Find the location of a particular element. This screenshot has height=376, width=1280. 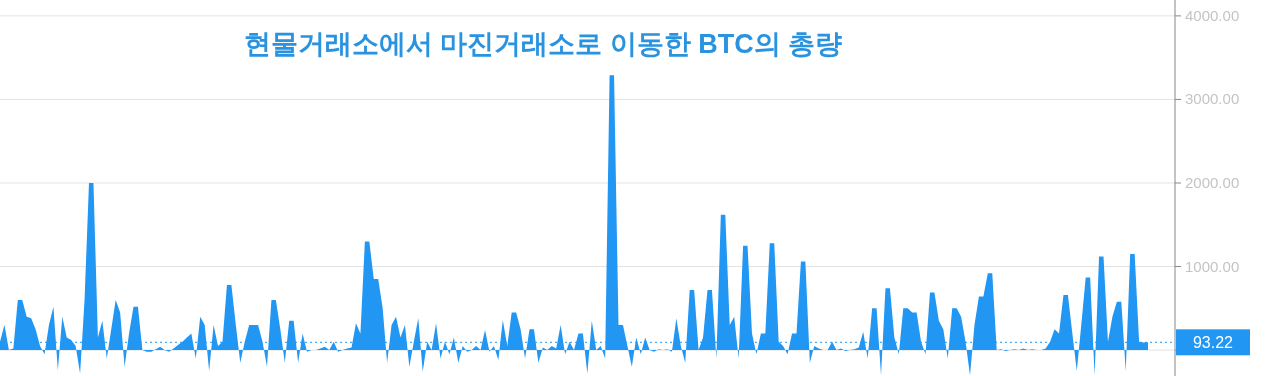

y-tick-label: 1000.00 is located at coordinates (1212, 266).